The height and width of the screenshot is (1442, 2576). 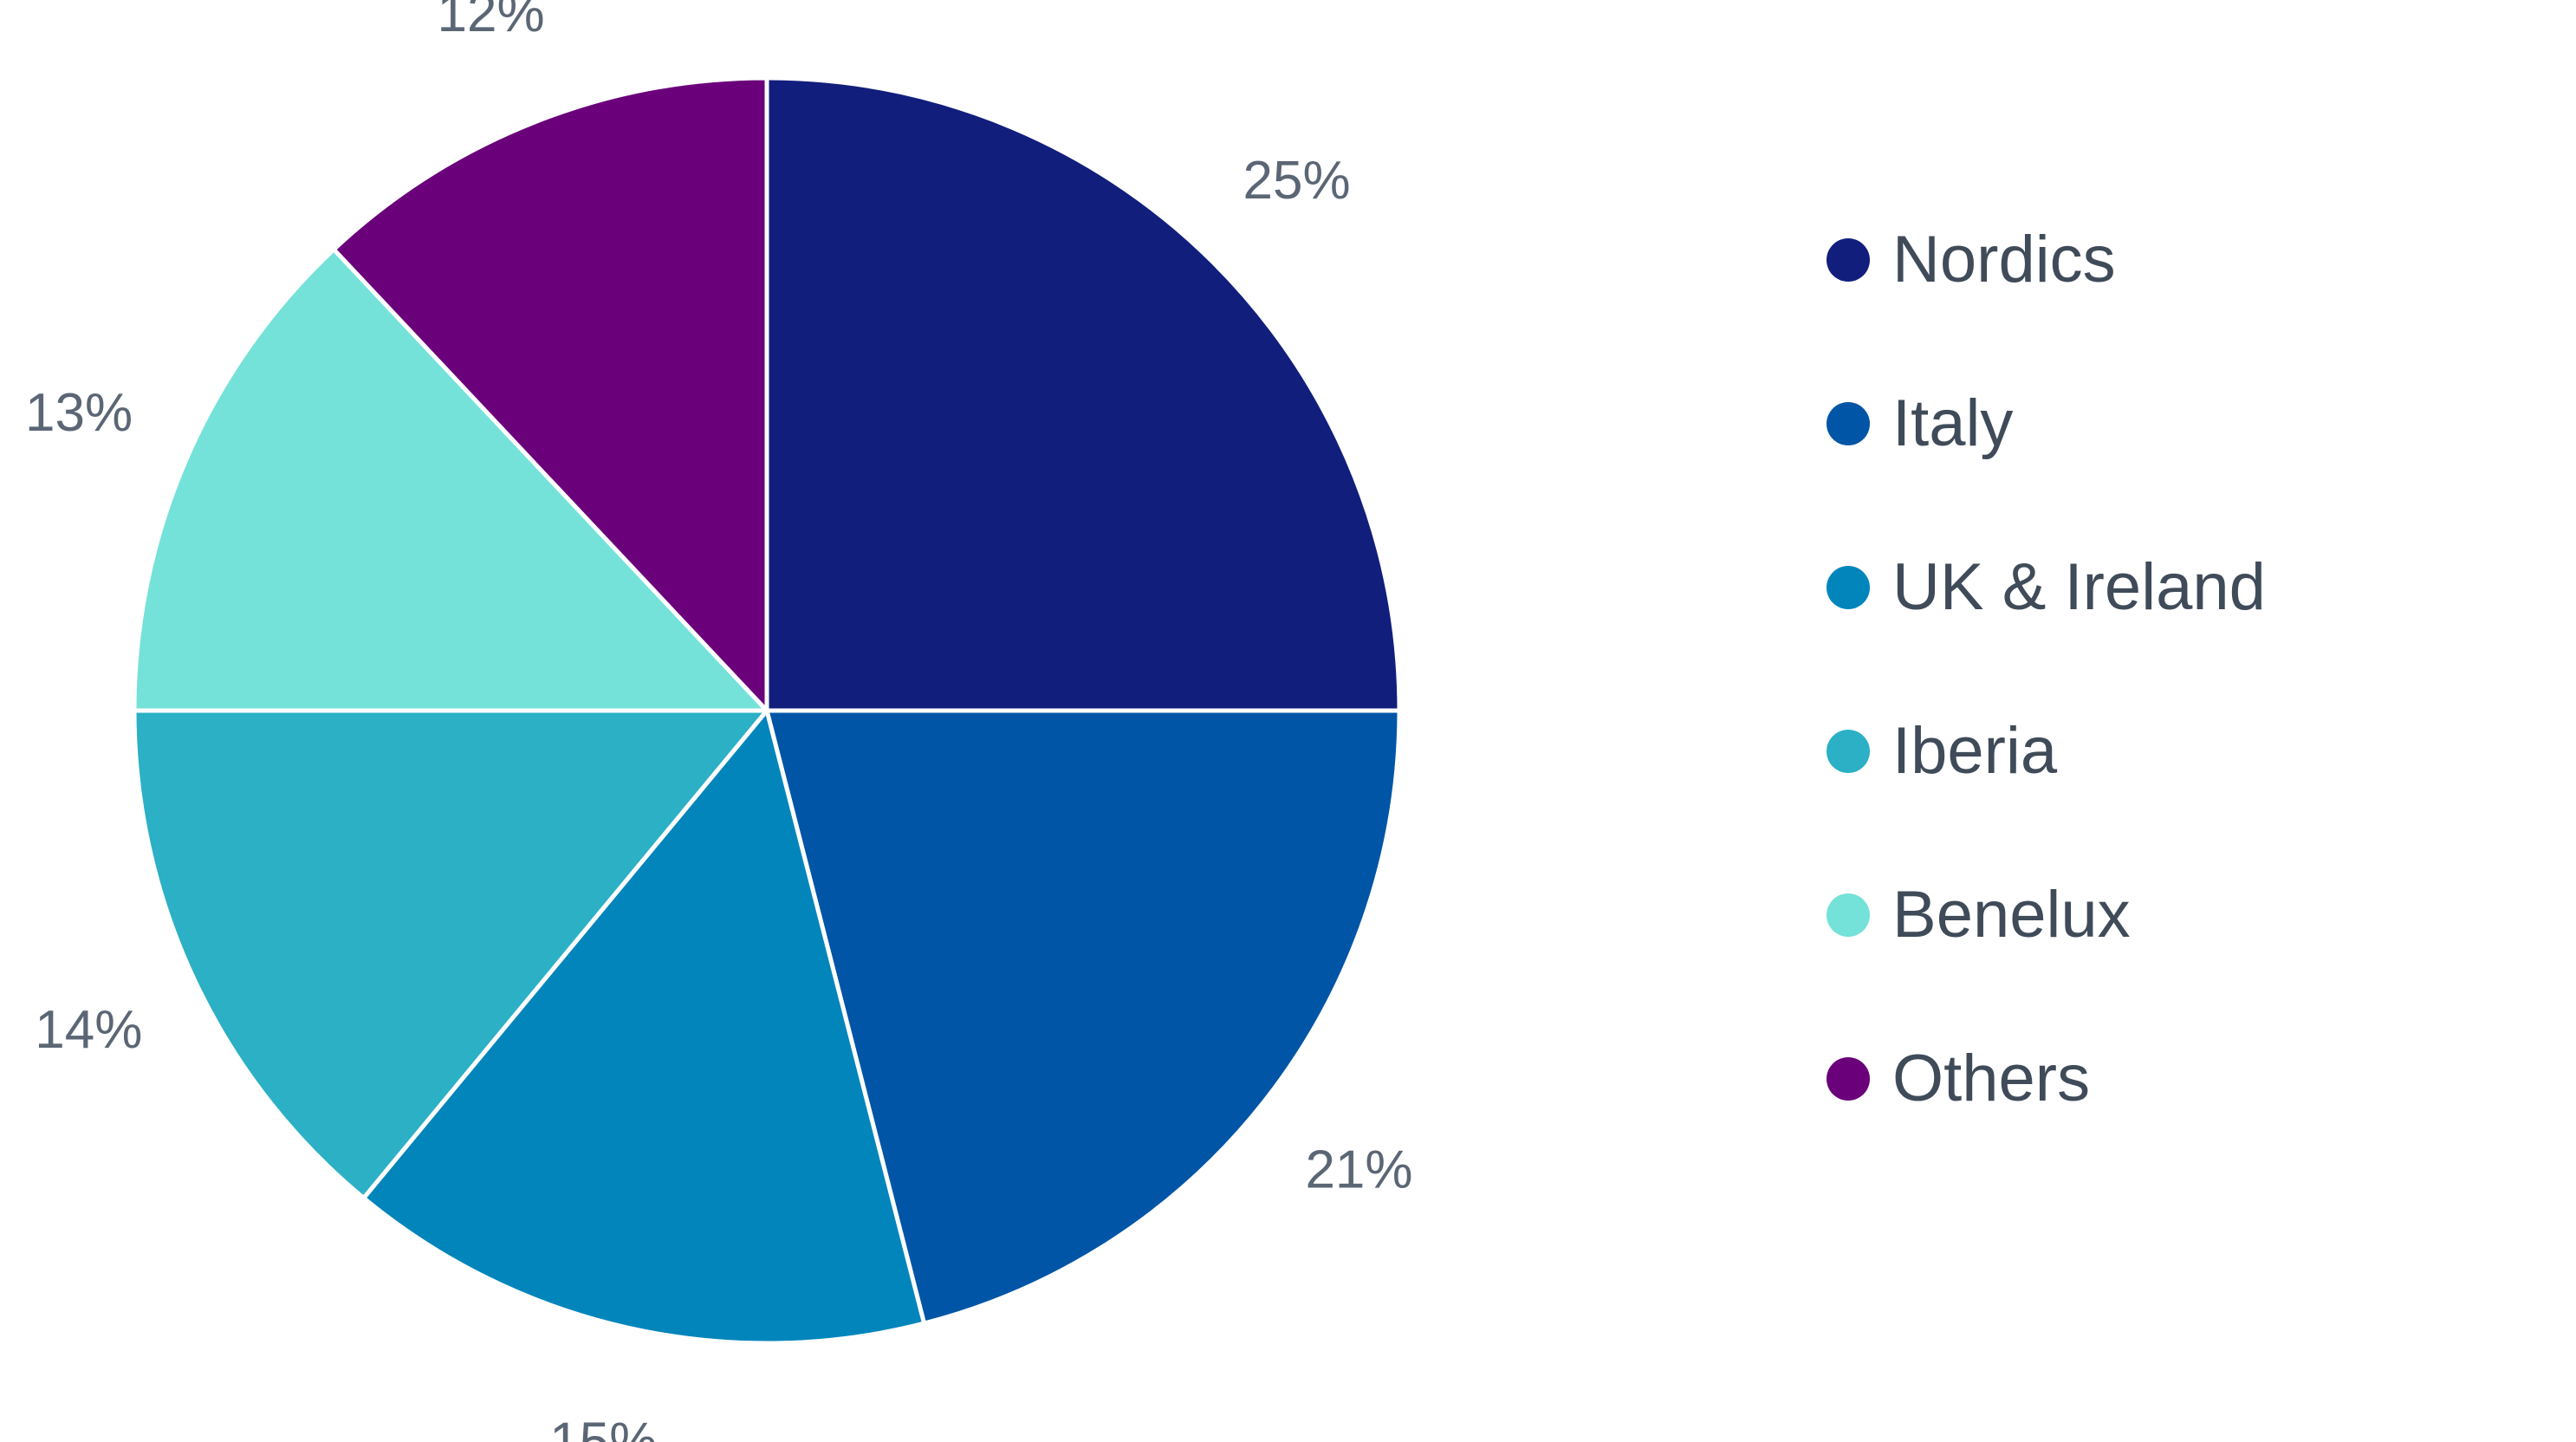 What do you see at coordinates (2173, 423) in the screenshot?
I see `legend-item-italy: Italy` at bounding box center [2173, 423].